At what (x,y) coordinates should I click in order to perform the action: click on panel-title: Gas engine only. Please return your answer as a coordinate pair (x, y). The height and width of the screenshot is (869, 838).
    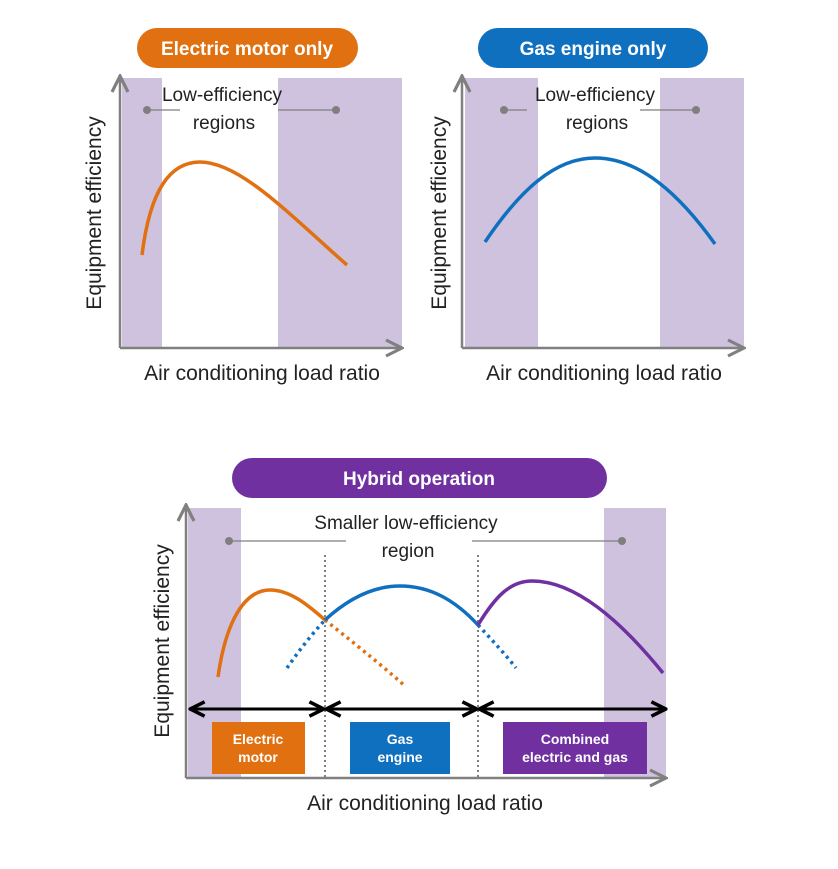
    Looking at the image, I should click on (593, 49).